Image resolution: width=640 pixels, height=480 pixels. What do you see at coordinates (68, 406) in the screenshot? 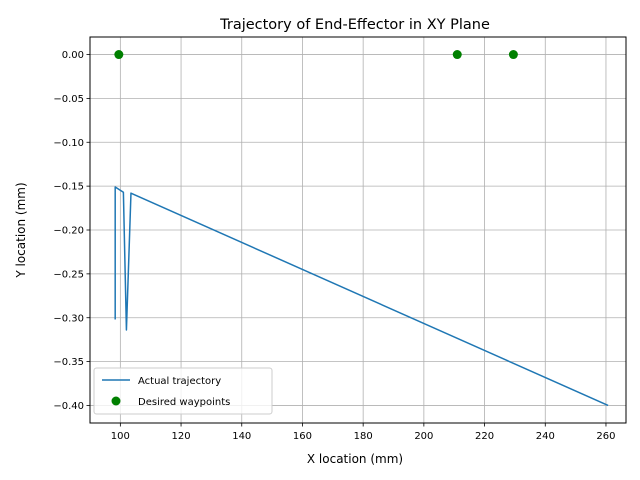
I see `y-tick-label: −0.40` at bounding box center [68, 406].